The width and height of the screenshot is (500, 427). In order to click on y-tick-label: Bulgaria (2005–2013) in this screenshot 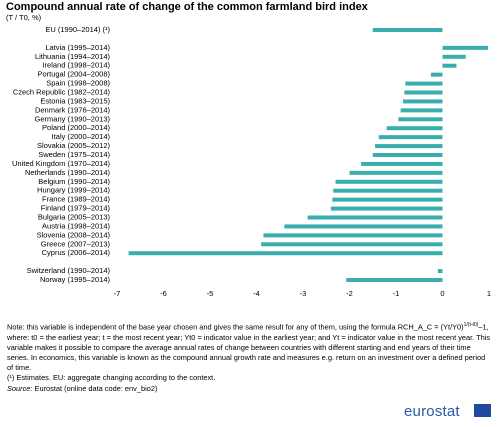, I will do `click(74, 216)`.